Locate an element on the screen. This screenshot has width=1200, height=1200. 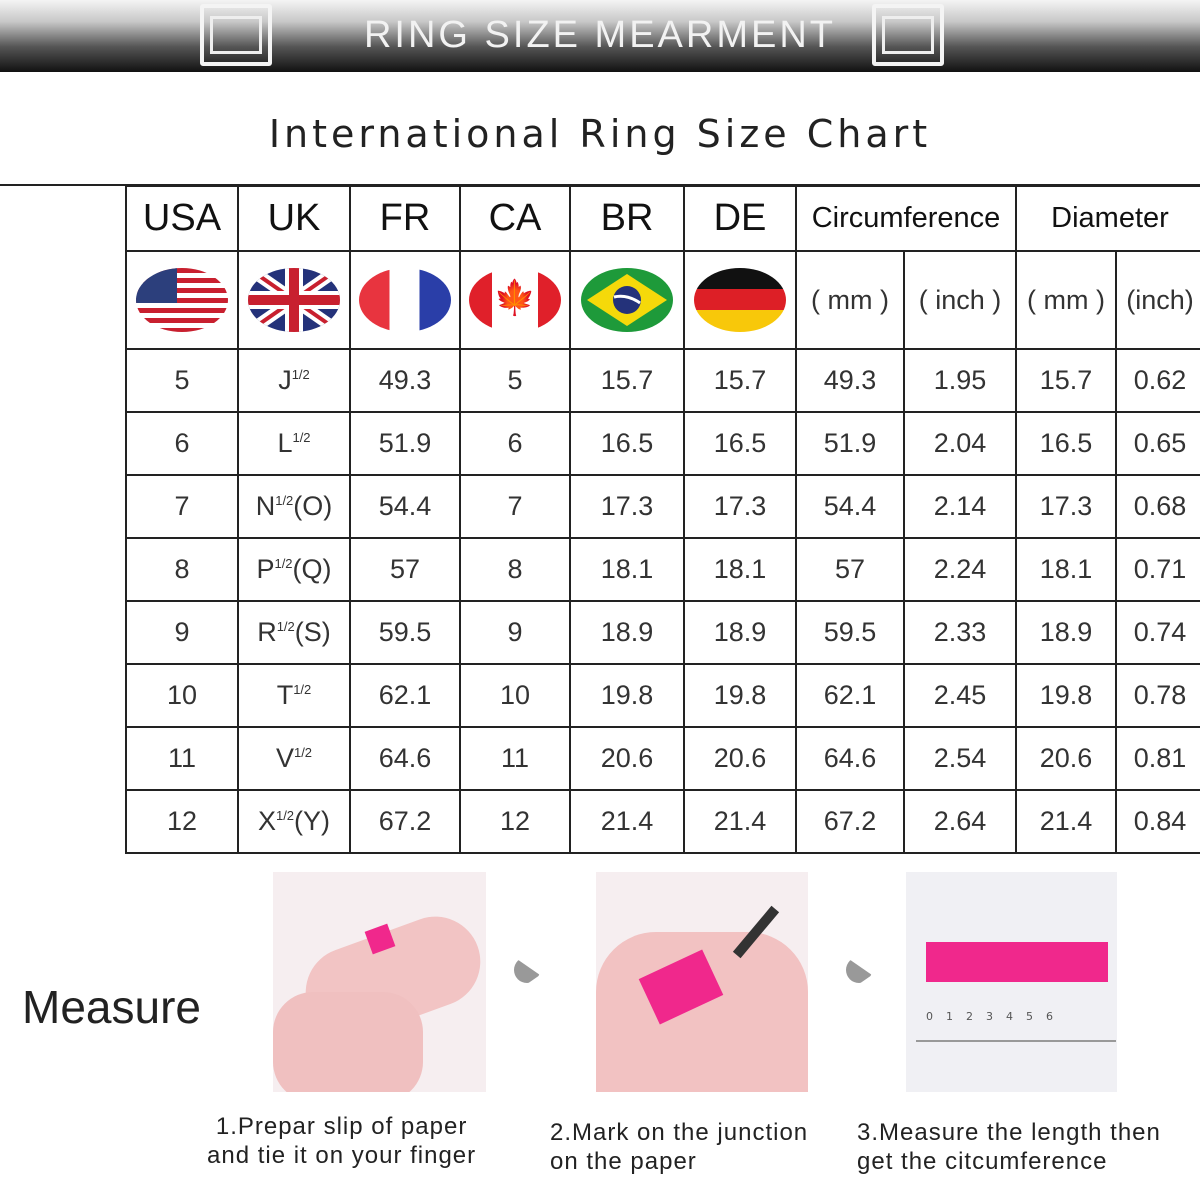
cell-uk: V1/2 is located at coordinates (294, 758).